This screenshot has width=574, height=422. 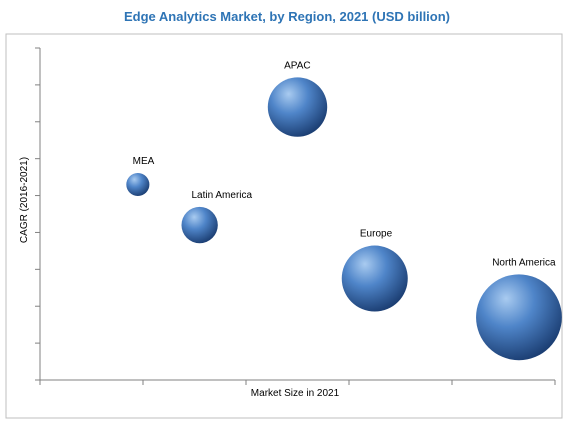 I want to click on x-axis-label: Market Size in 2021, so click(x=295, y=393).